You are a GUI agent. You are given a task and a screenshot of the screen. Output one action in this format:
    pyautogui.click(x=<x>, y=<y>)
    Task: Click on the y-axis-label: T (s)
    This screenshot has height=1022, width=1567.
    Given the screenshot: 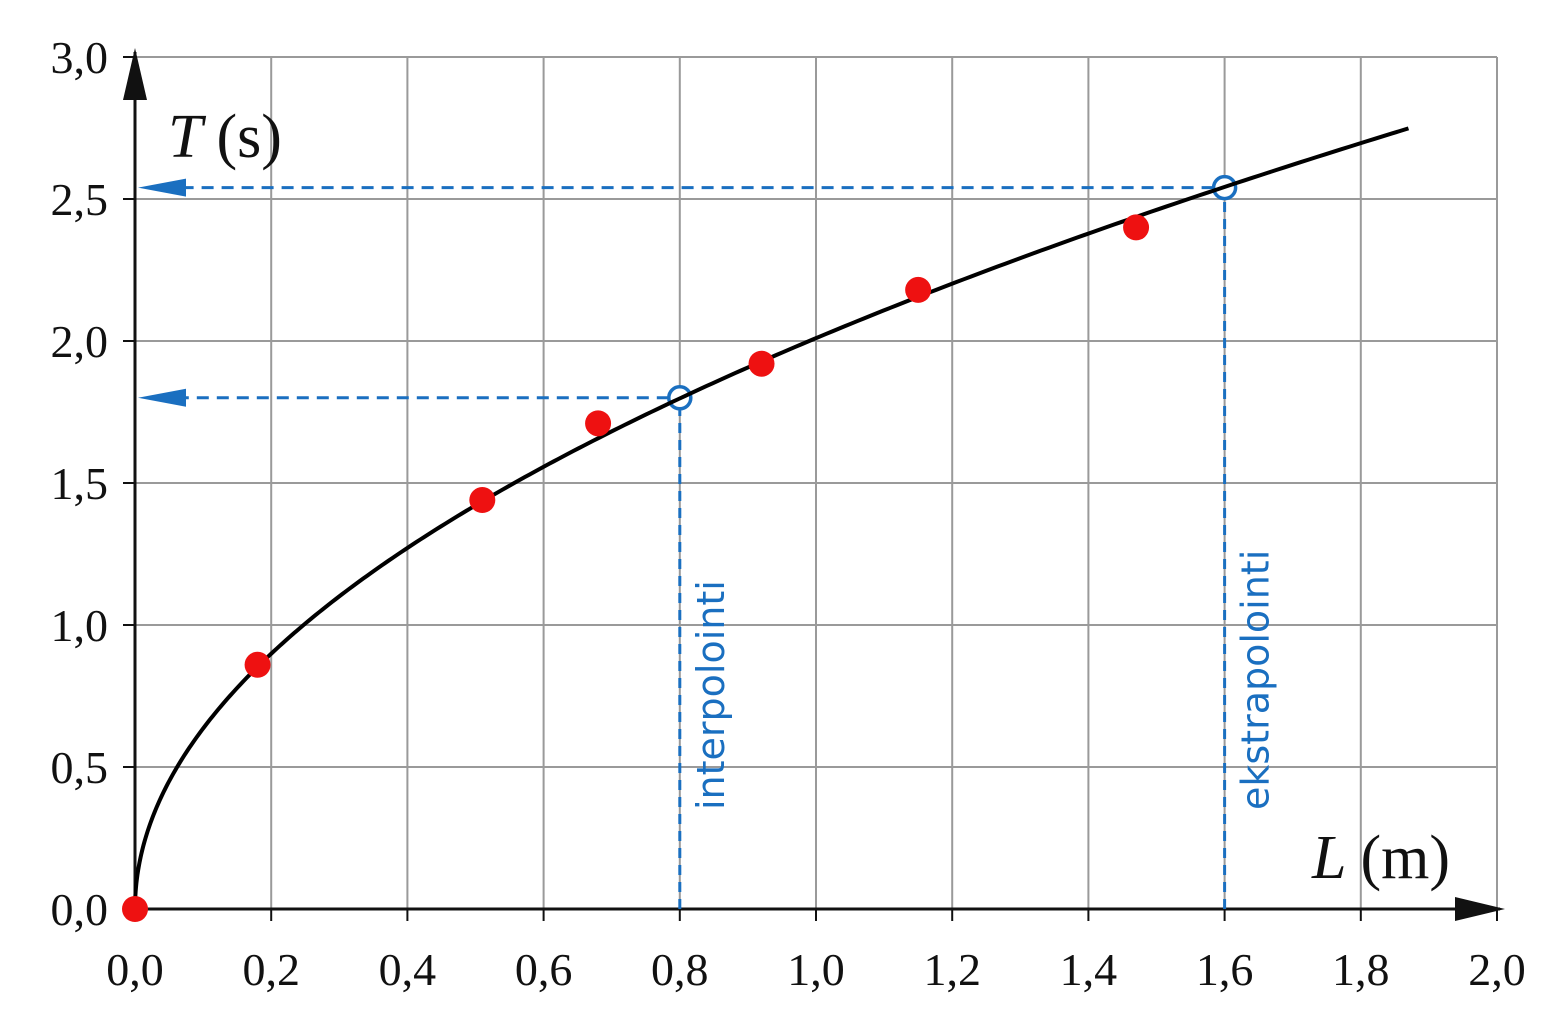 What is the action you would take?
    pyautogui.click(x=225, y=137)
    